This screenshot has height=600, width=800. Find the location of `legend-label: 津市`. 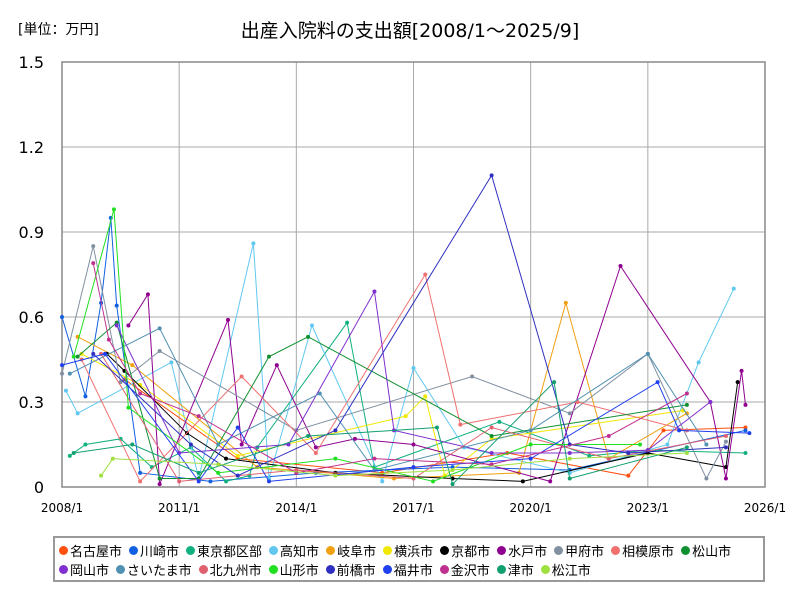

legend-label: 津市 is located at coordinates (520, 571).